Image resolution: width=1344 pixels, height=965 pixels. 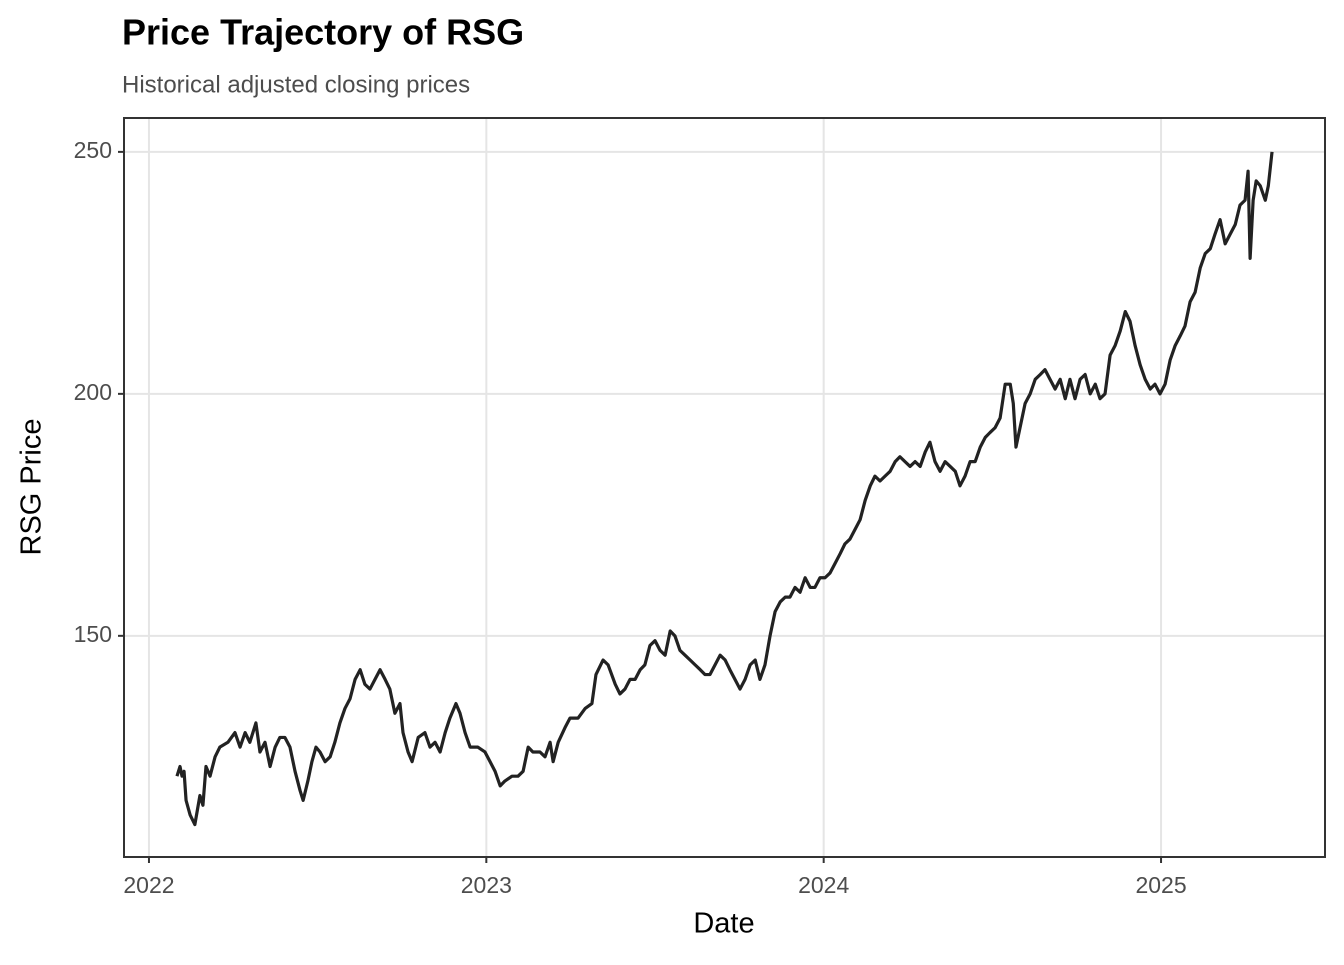 What do you see at coordinates (93, 150) in the screenshot?
I see `y-tick-label: 250` at bounding box center [93, 150].